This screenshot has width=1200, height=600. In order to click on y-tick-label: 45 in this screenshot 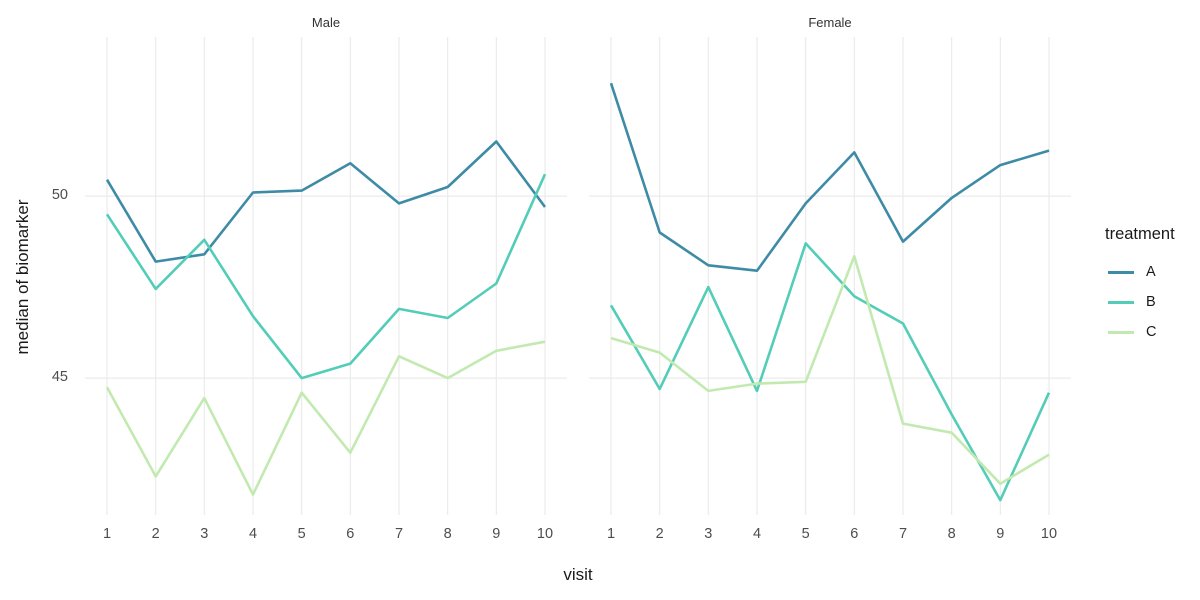, I will do `click(59, 377)`.